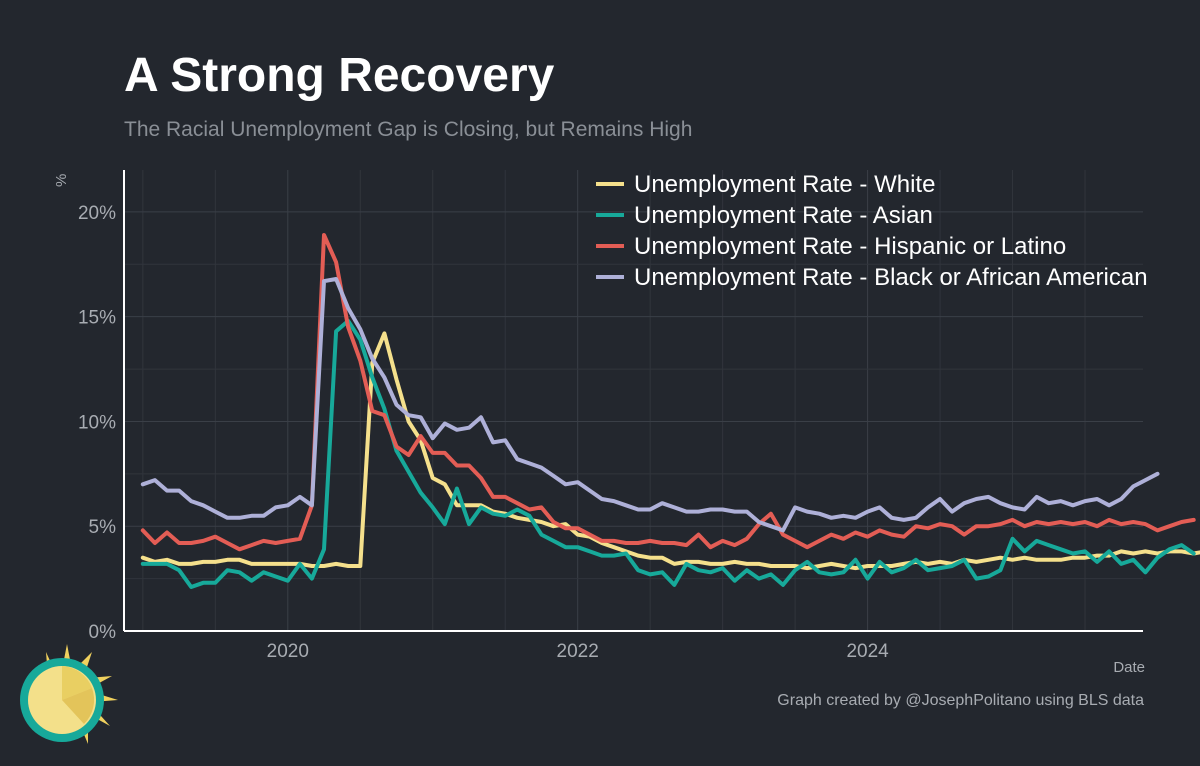 This screenshot has height=766, width=1200. What do you see at coordinates (97, 213) in the screenshot?
I see `y-tick-label: 20%` at bounding box center [97, 213].